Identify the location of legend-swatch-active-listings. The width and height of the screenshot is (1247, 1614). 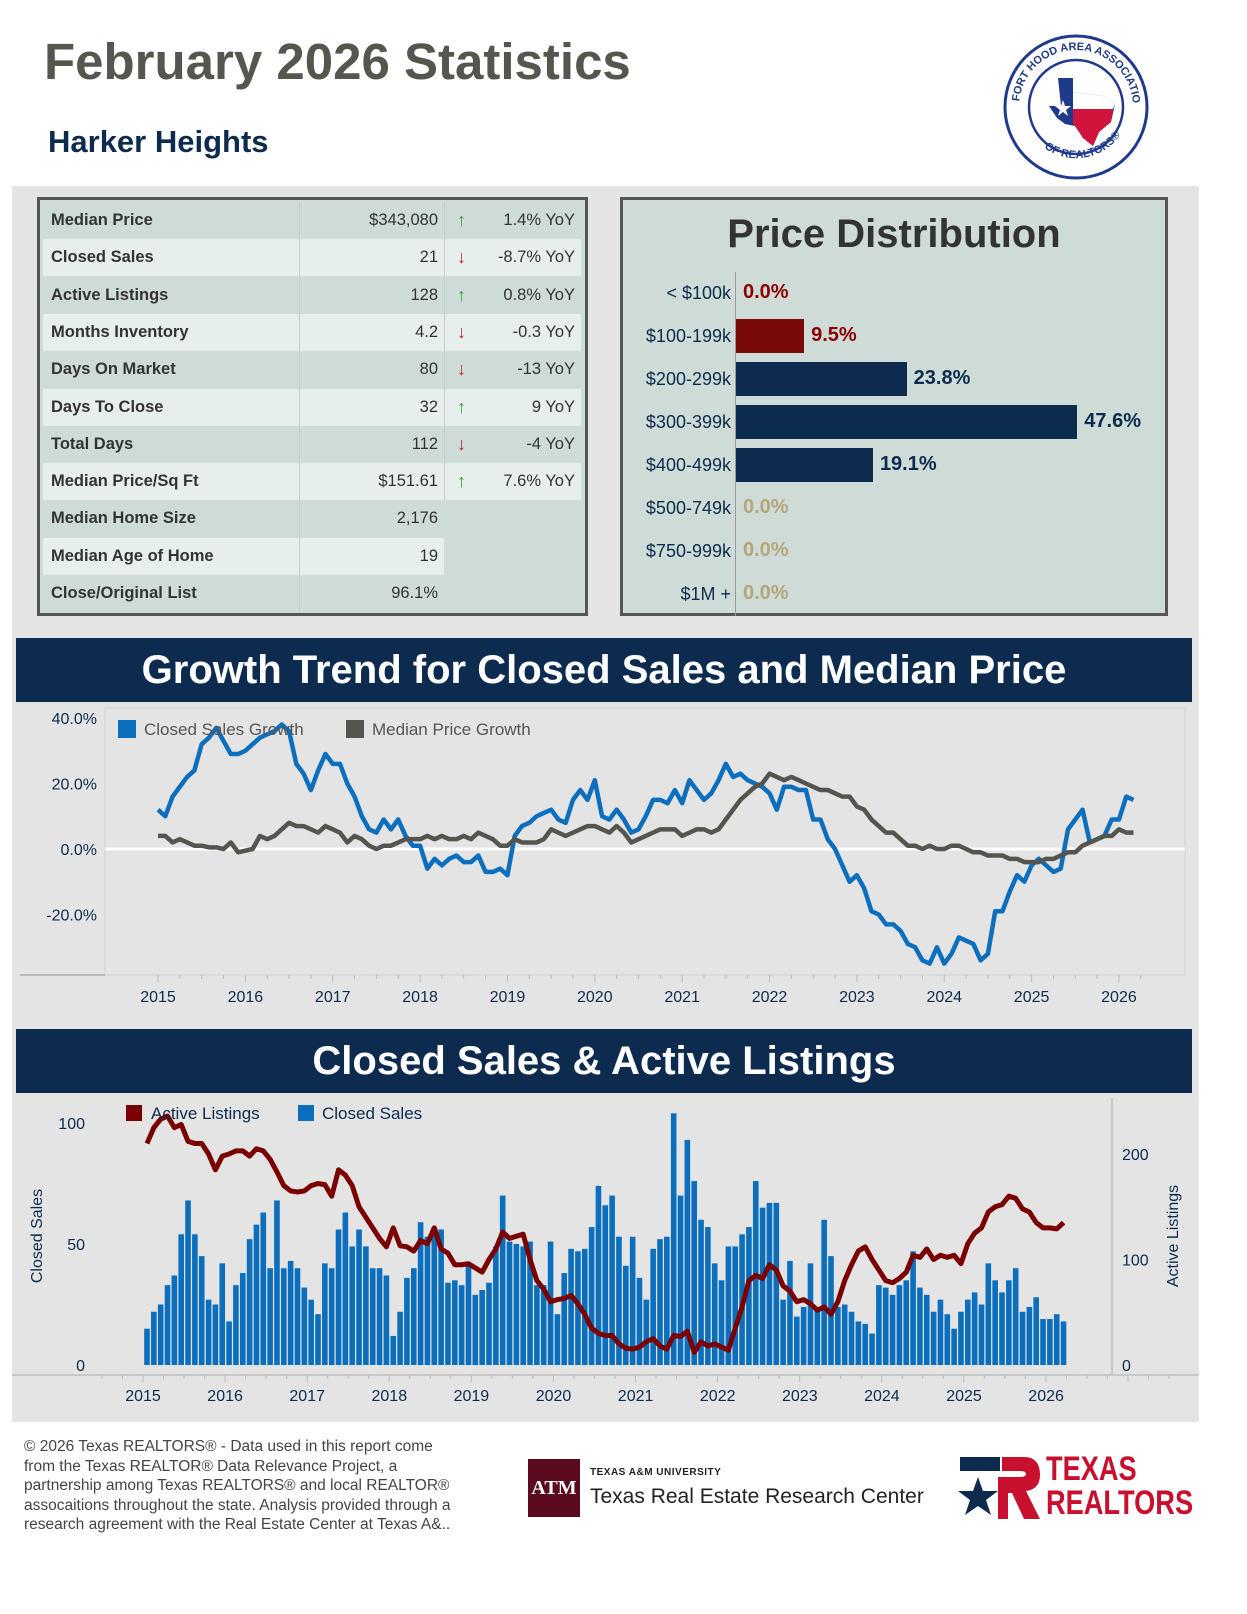
(134, 1113).